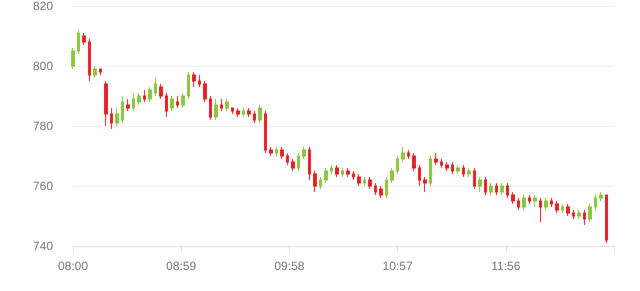  I want to click on y-tick-label: 800, so click(43, 66).